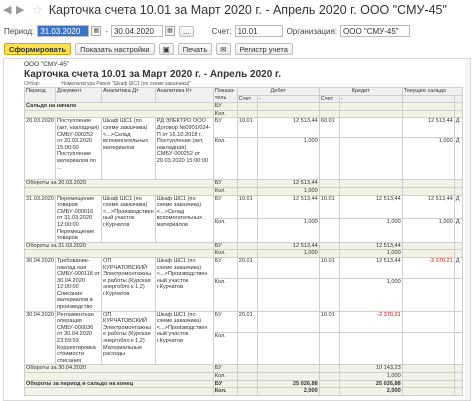 The height and width of the screenshot is (401, 474). What do you see at coordinates (119, 183) in the screenshot?
I see `turnover-label: Обороты за 20.03.2020` at bounding box center [119, 183].